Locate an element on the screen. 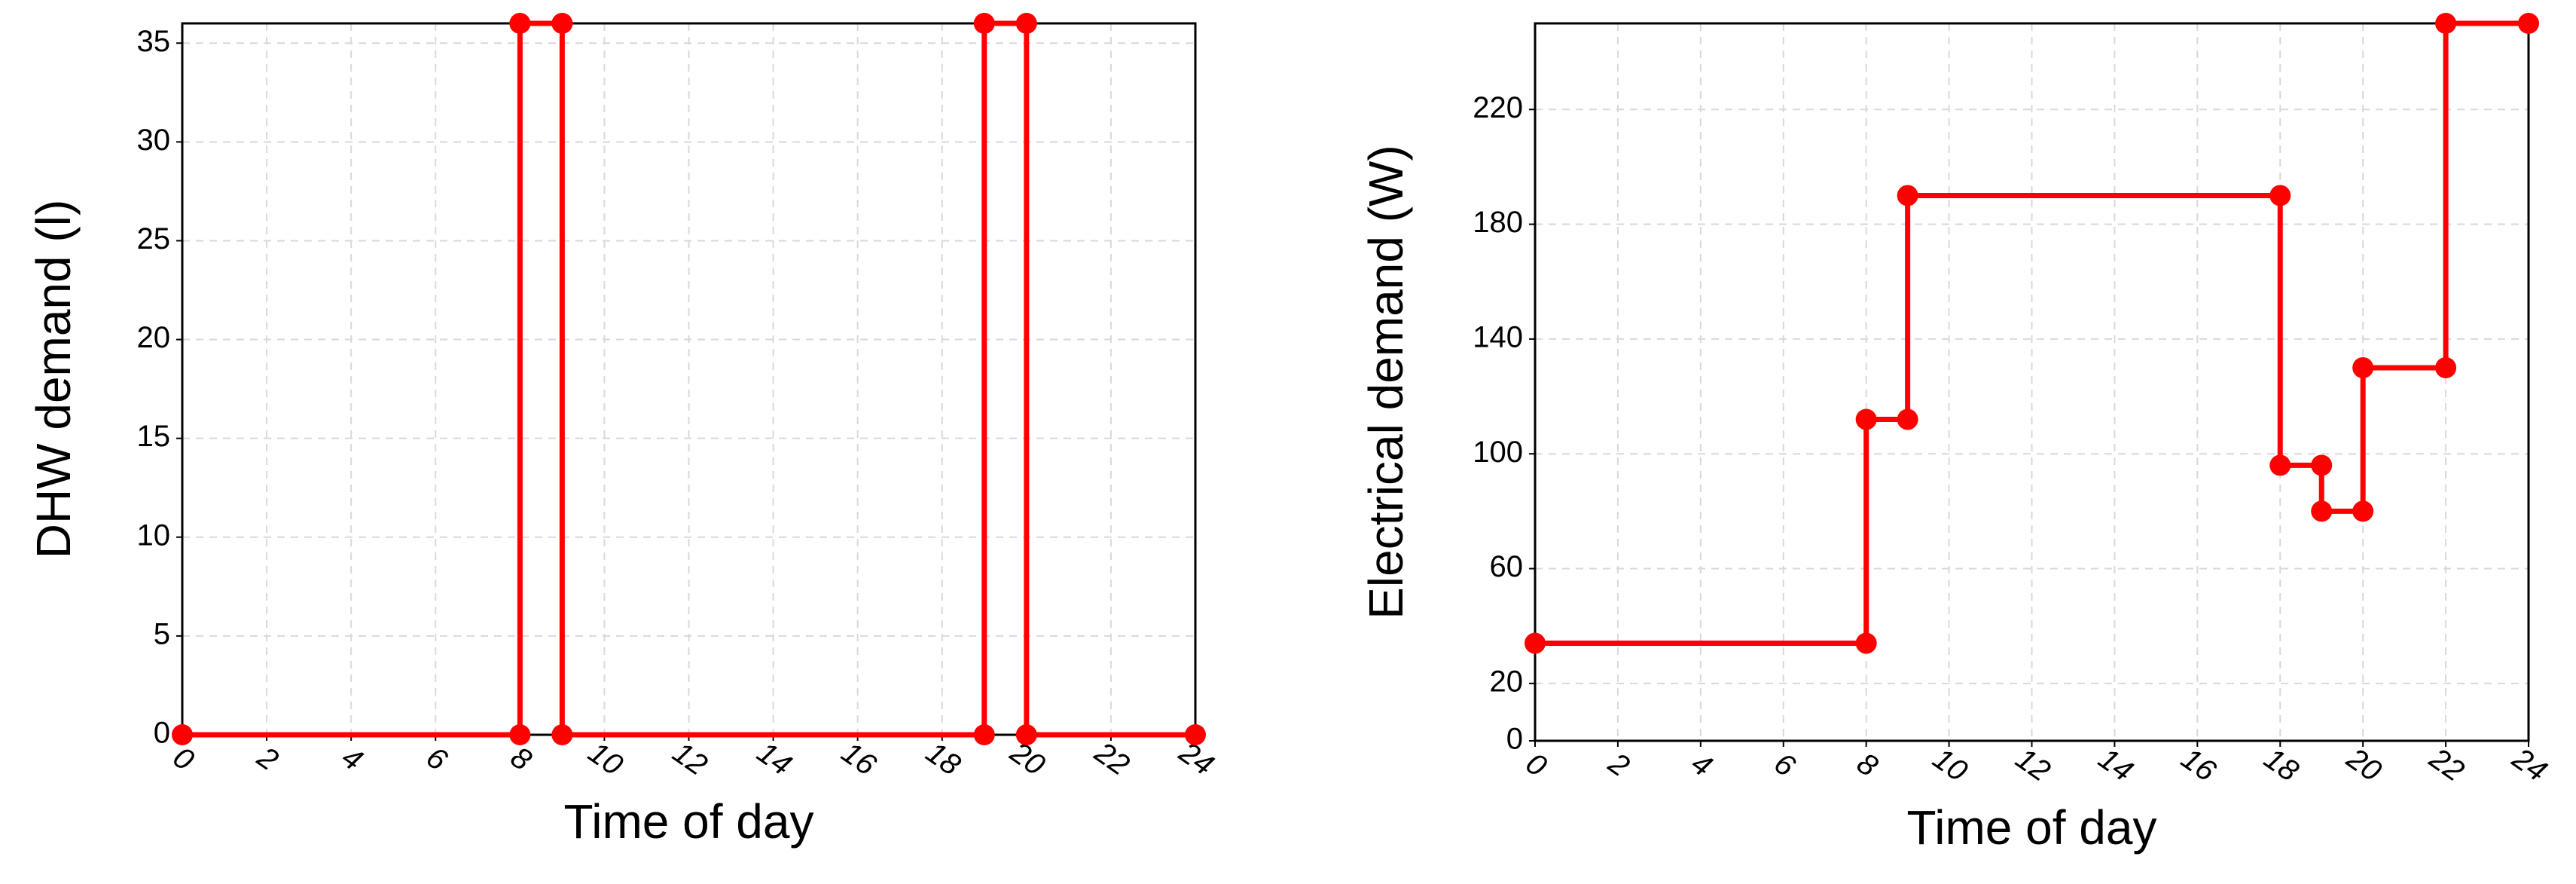  x-tick-label: 20 is located at coordinates (2364, 765).